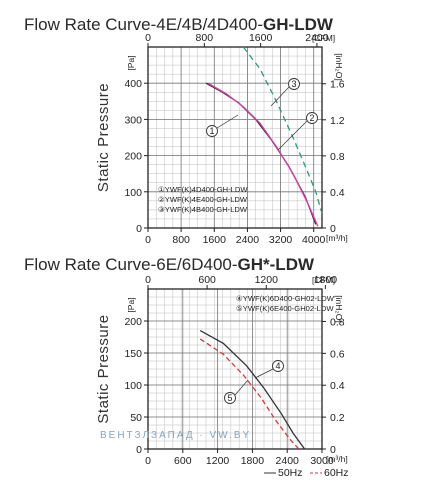  I want to click on legend-entry: ②YWF(K)4E400-GH-LDW, so click(203, 199).